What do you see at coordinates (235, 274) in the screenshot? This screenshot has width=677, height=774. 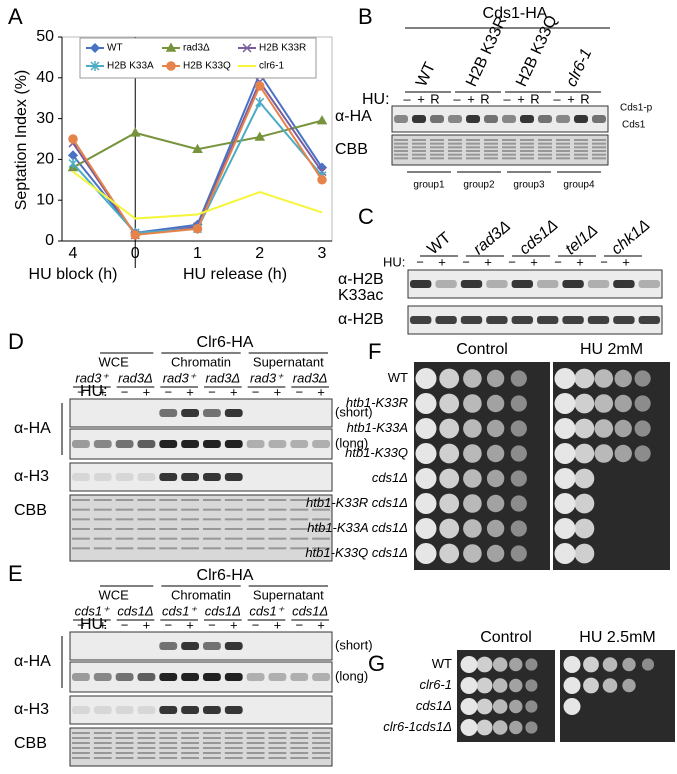 I see `x-group-label: HU release (h)` at bounding box center [235, 274].